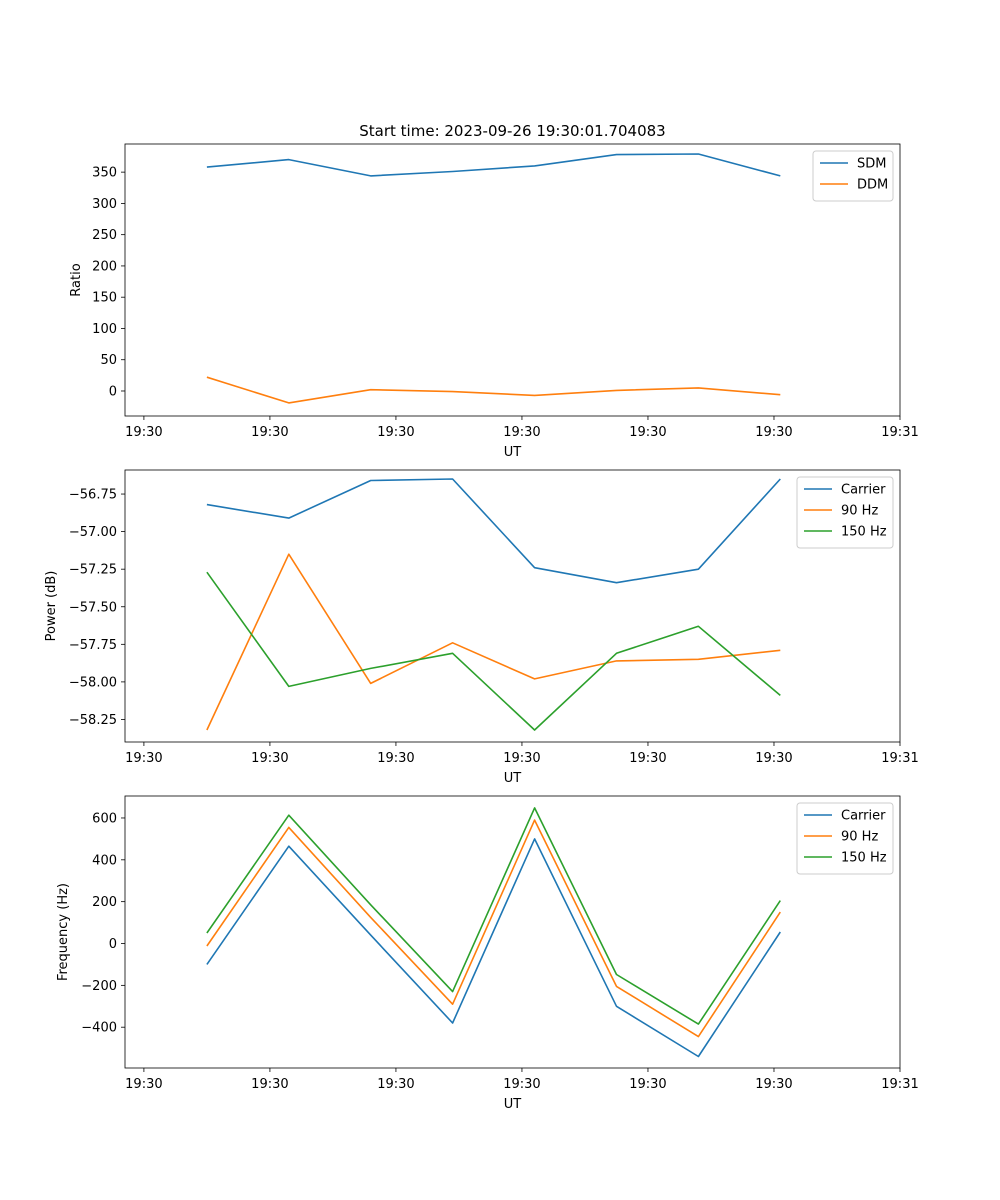 The height and width of the screenshot is (1200, 1000). Describe the element at coordinates (853, 176) in the screenshot. I see `legend: SDM DDM` at that location.